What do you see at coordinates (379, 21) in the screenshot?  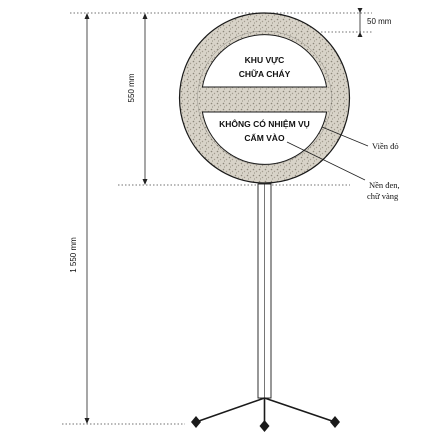 I see `border-width-label: 50 mm` at bounding box center [379, 21].